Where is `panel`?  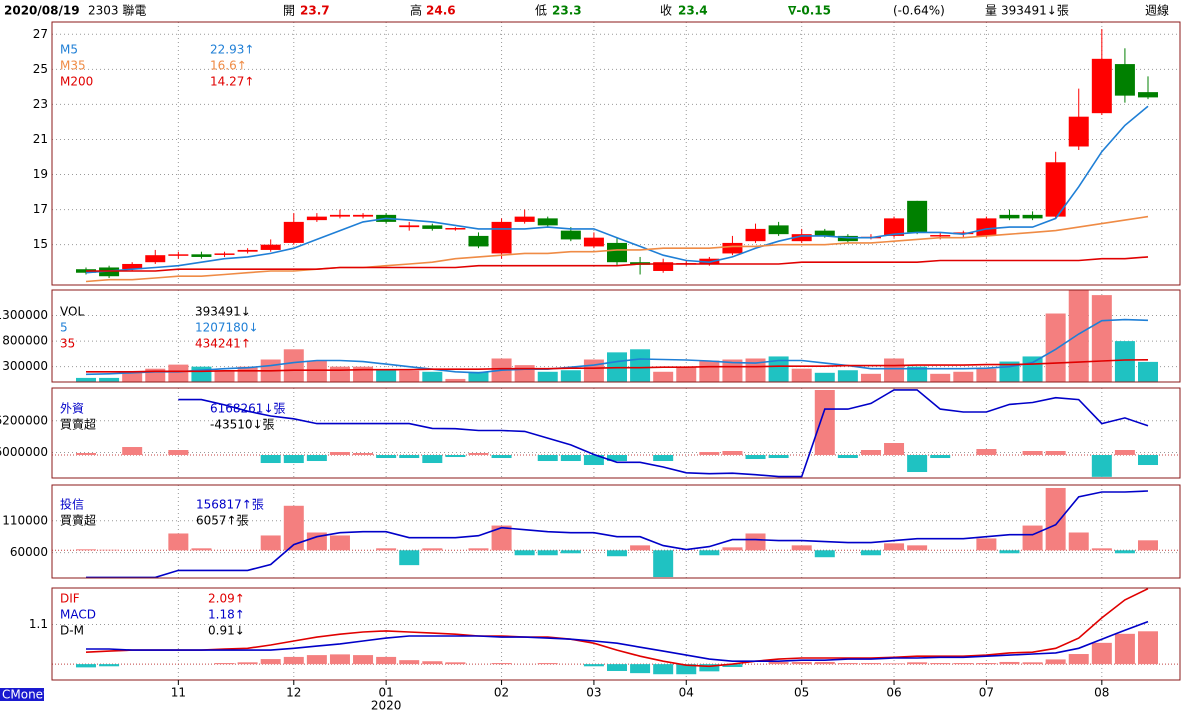 panel is located at coordinates (616, 336).